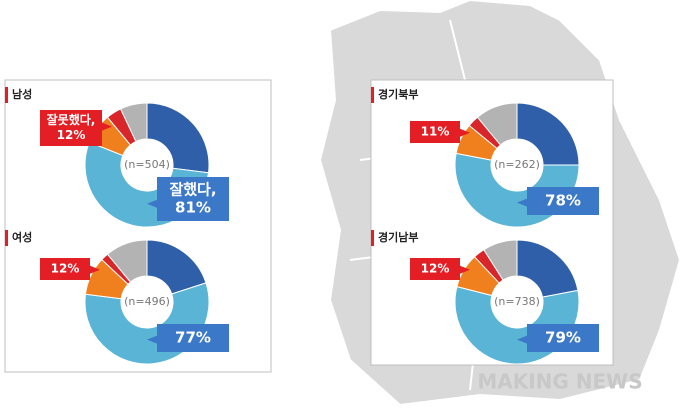 This screenshot has height=412, width=680. What do you see at coordinates (192, 190) in the screenshot?
I see `good-label: 잘했다,` at bounding box center [192, 190].